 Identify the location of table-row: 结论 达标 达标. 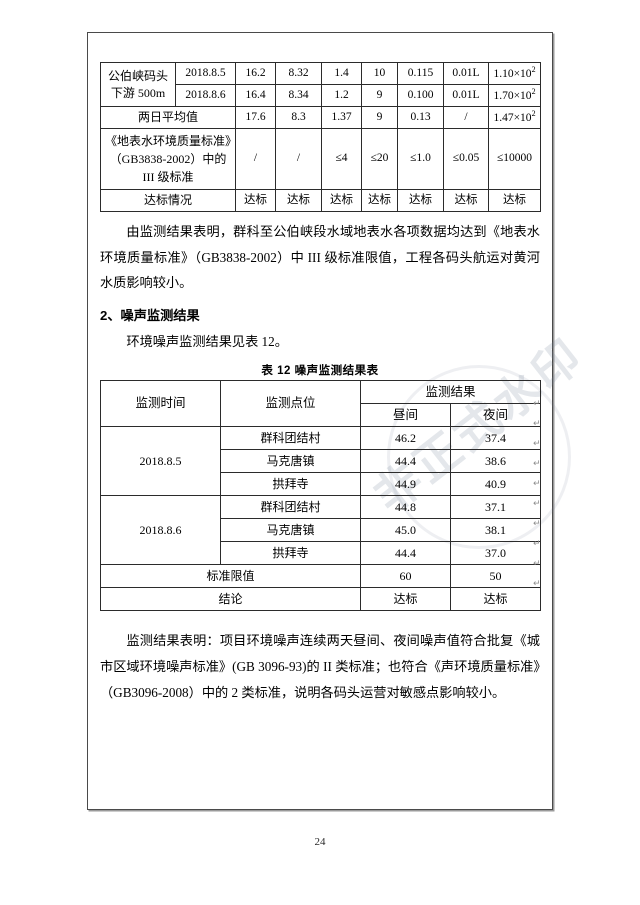
(321, 599).